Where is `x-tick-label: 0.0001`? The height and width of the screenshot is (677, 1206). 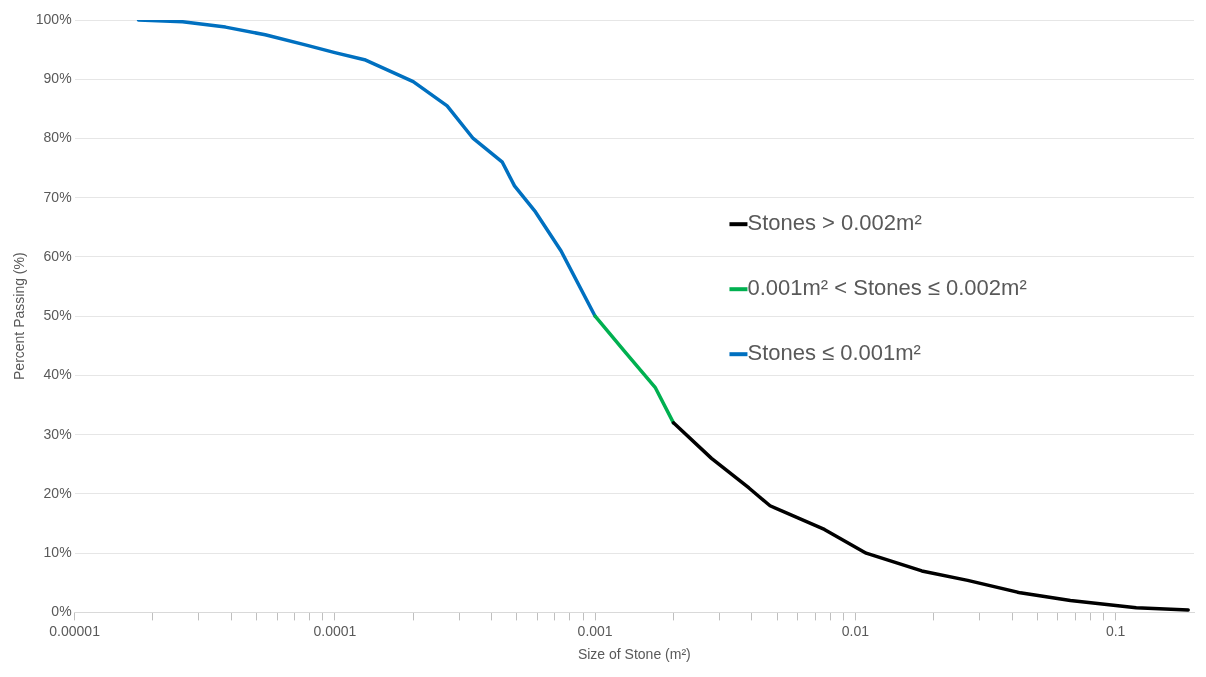
x-tick-label: 0.0001 is located at coordinates (335, 630).